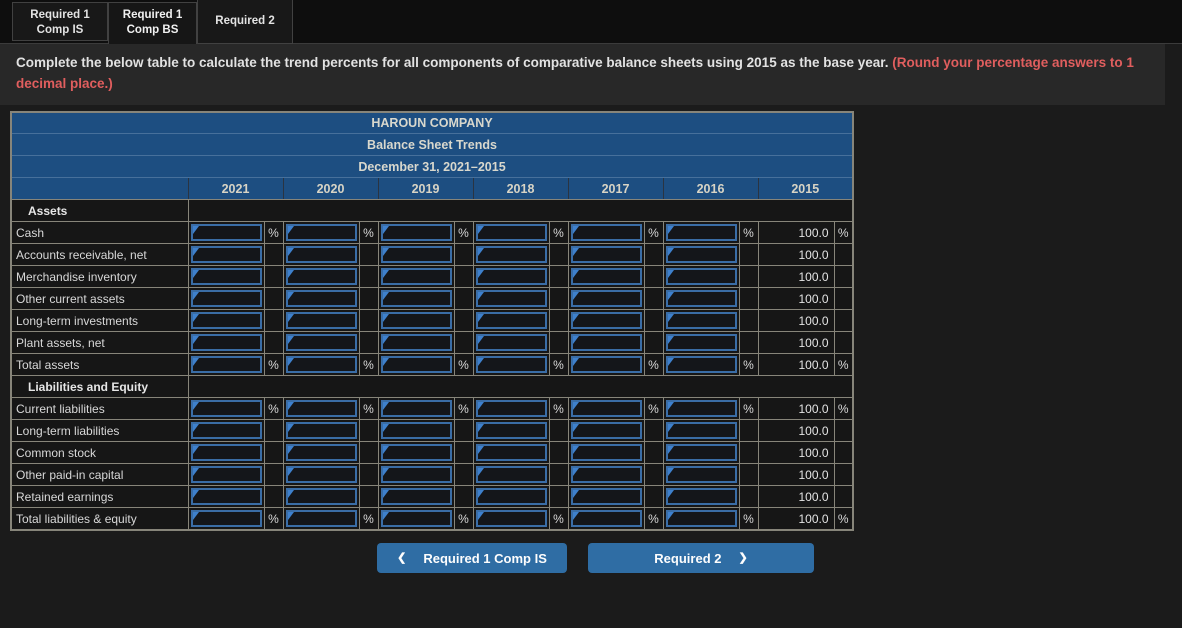  I want to click on trend-input-2020-accounts-receivable-net, so click(321, 256).